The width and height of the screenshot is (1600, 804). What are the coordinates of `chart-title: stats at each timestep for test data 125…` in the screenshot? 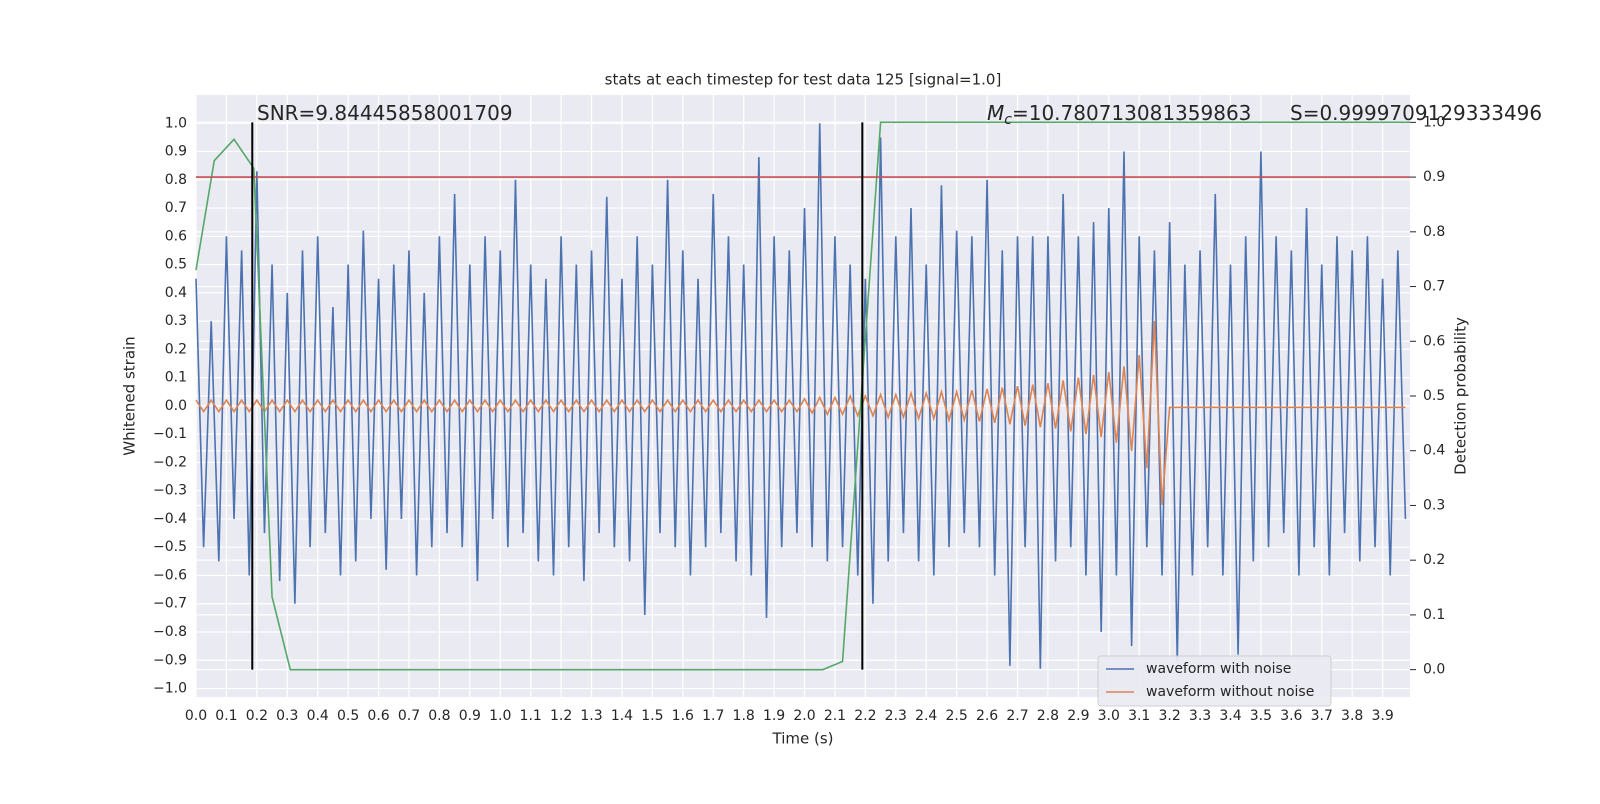 It's located at (803, 80).